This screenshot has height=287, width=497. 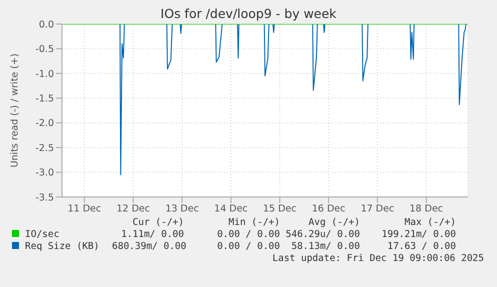 I want to click on y-tick-label: -1.5, so click(x=44, y=99).